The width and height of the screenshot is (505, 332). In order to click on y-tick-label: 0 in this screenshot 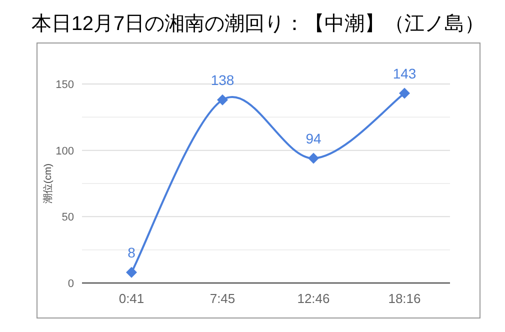, I will do `click(71, 284)`.